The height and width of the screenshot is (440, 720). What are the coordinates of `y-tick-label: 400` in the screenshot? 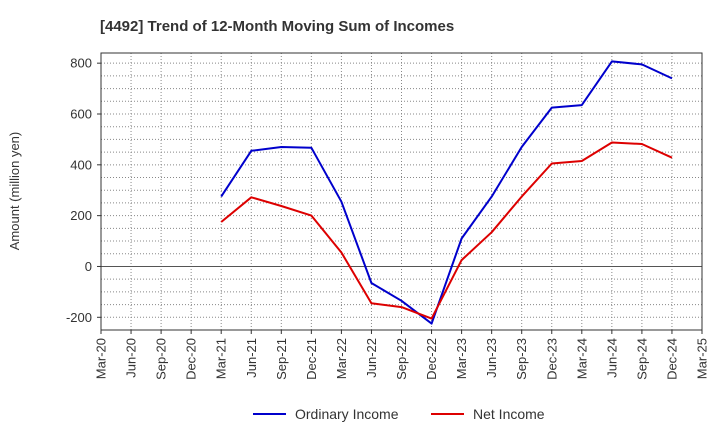 It's located at (81, 164).